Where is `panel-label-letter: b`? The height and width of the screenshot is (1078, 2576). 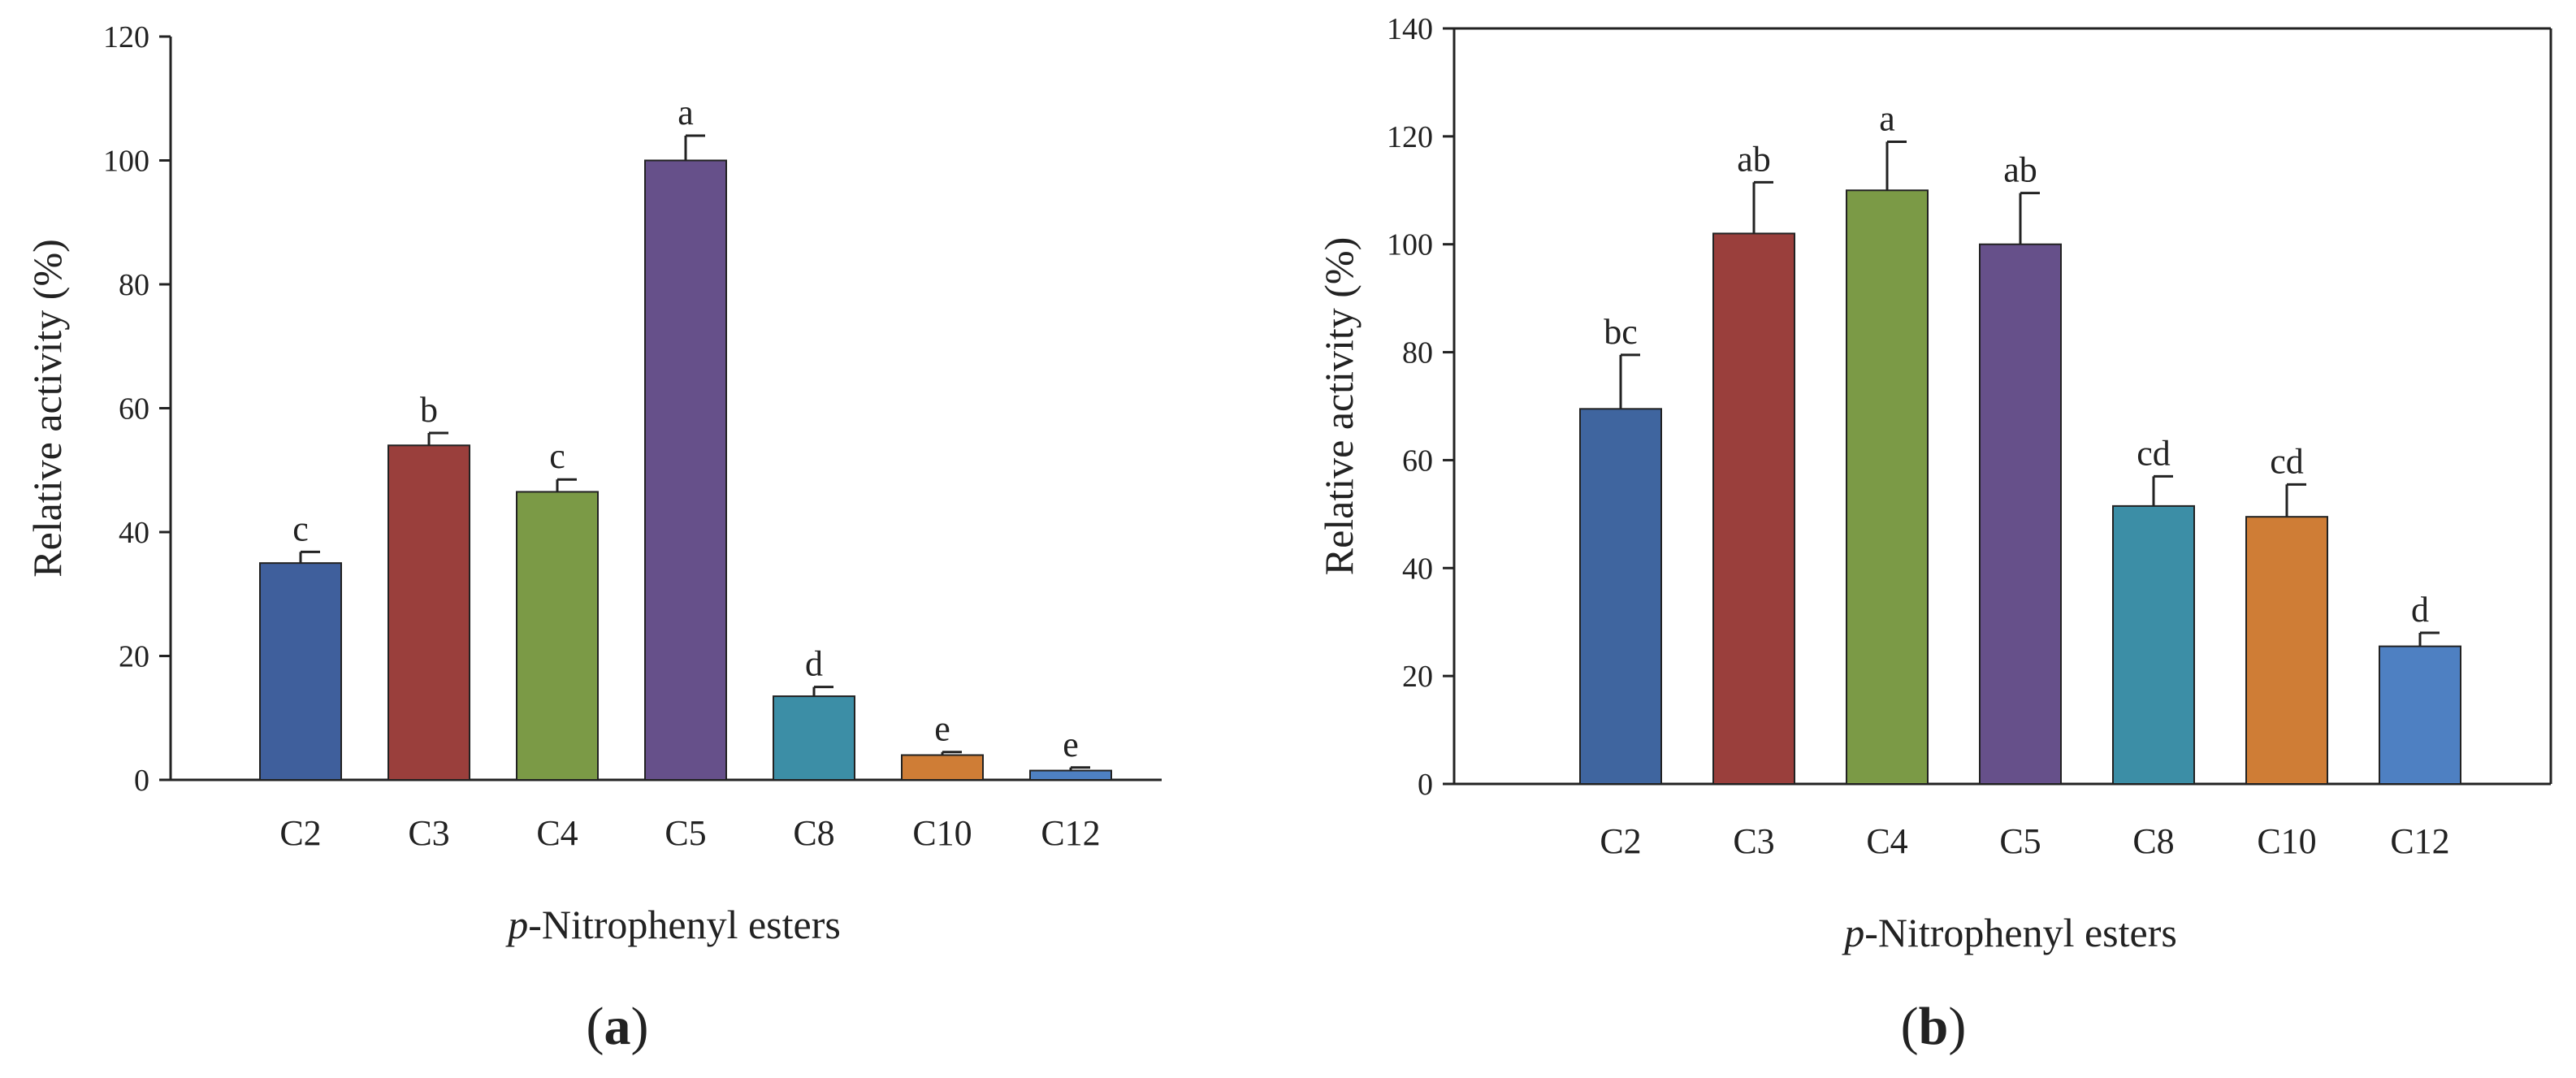
panel-label-letter: b is located at coordinates (1934, 1027).